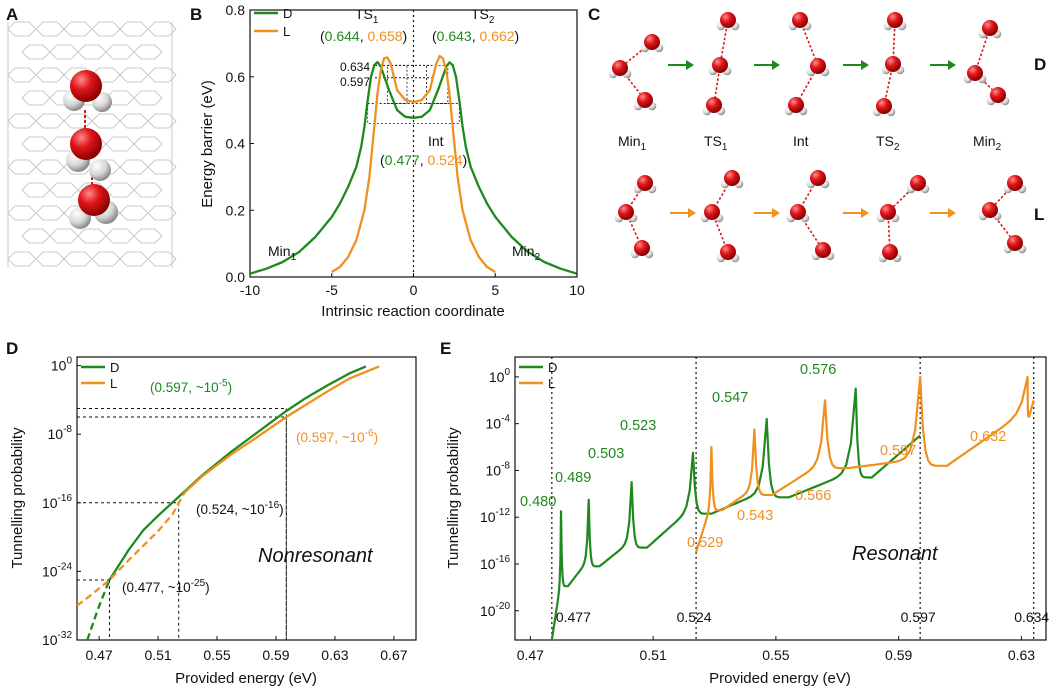 The image size is (1052, 691). I want to click on panel-b-ylabel: Energy barrier (eV), so click(207, 144).